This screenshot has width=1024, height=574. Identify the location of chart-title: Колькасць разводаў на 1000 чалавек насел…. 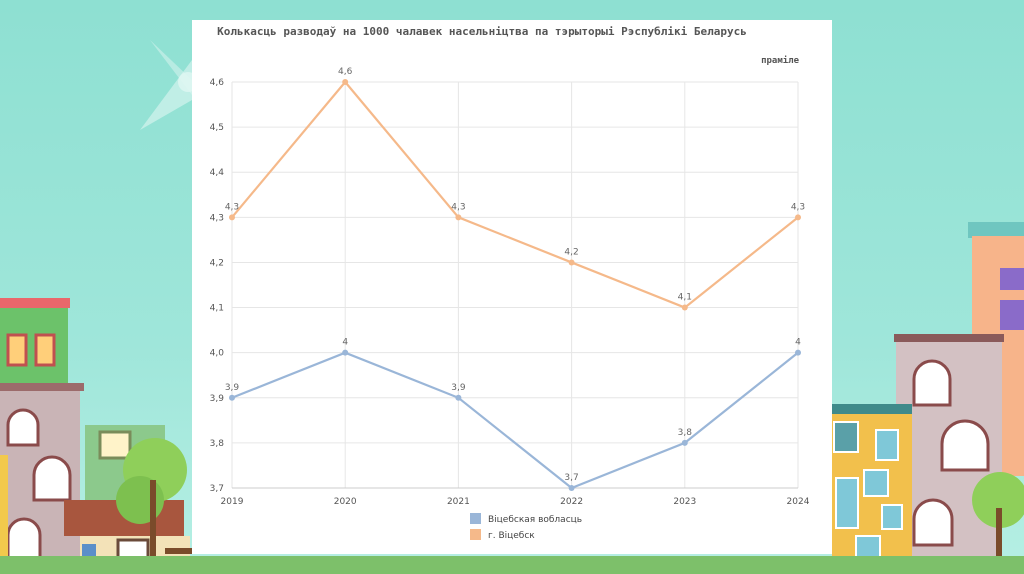
(482, 31).